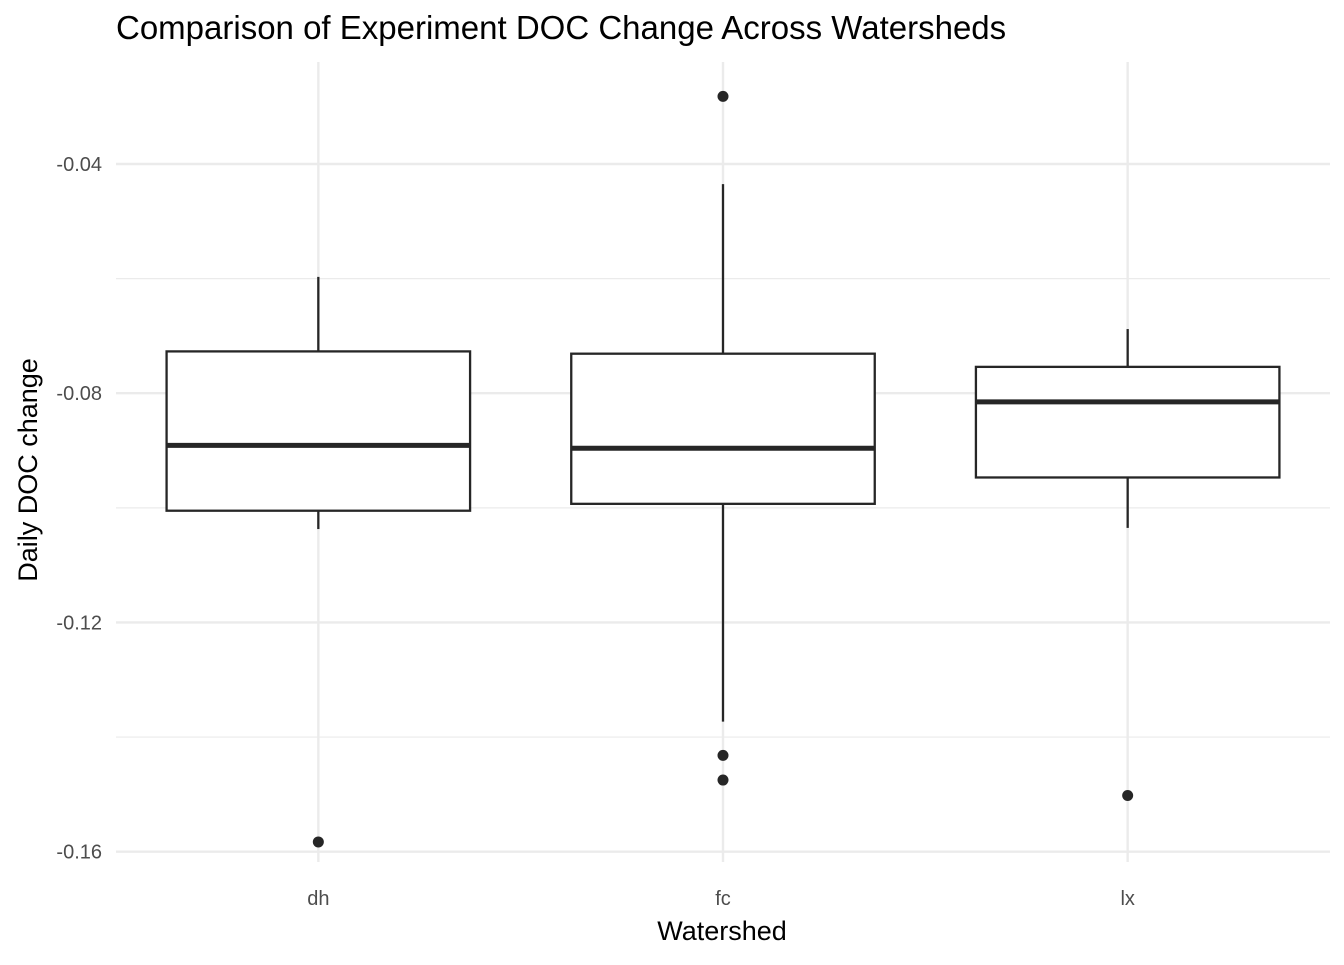  I want to click on y-tick-label: -0.04, so click(79, 165).